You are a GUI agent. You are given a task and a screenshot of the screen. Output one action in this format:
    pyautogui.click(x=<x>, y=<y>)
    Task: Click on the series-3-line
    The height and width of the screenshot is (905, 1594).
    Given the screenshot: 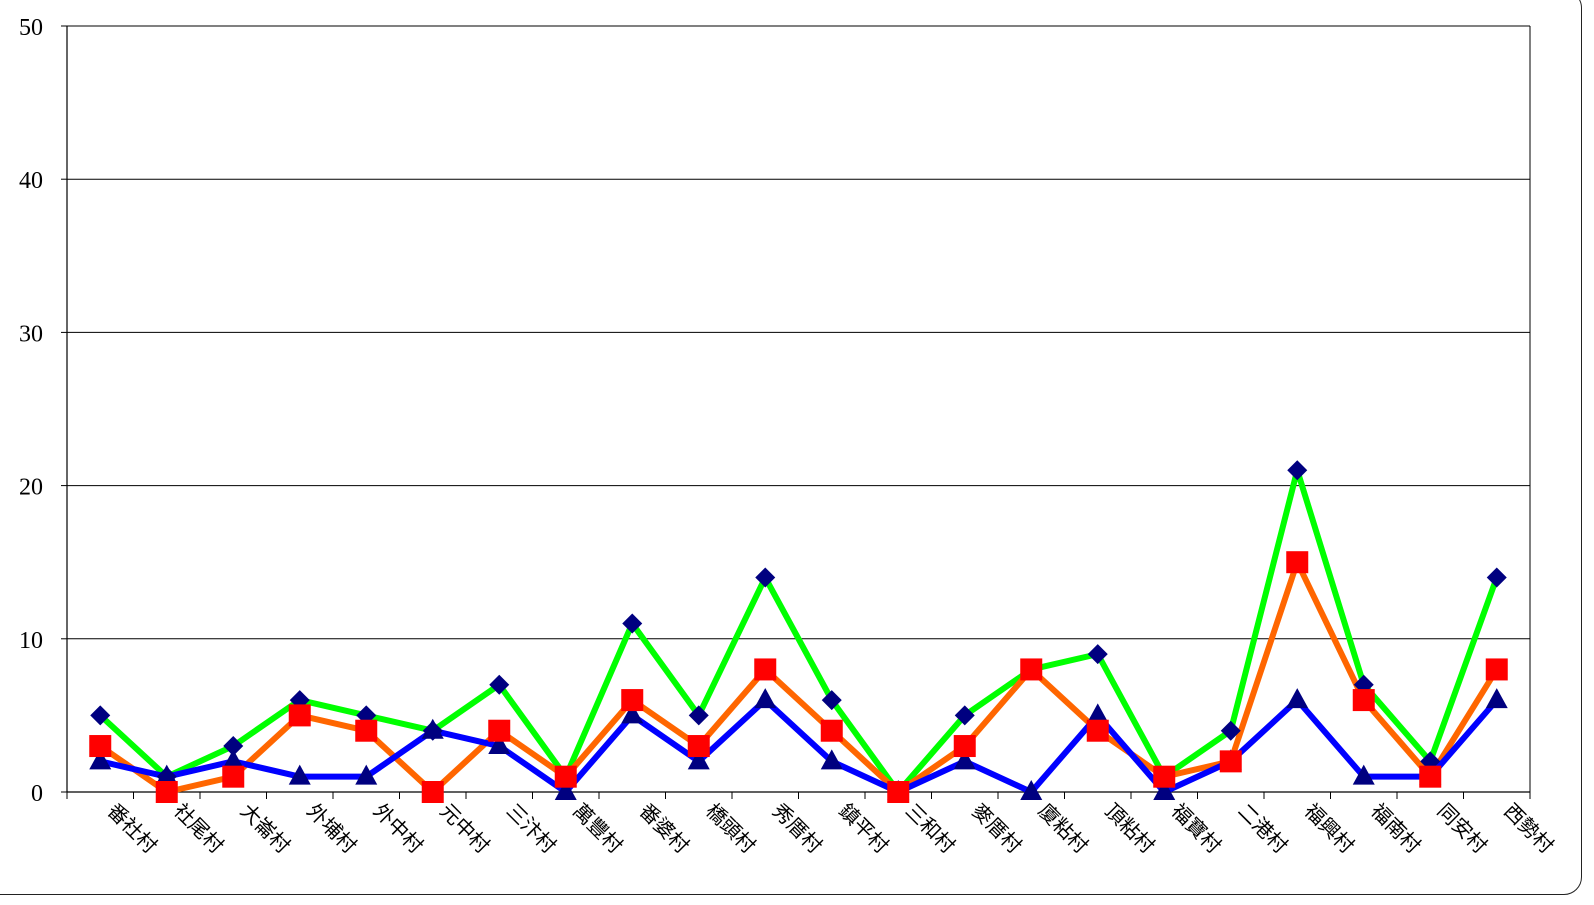 What is the action you would take?
    pyautogui.click(x=799, y=746)
    